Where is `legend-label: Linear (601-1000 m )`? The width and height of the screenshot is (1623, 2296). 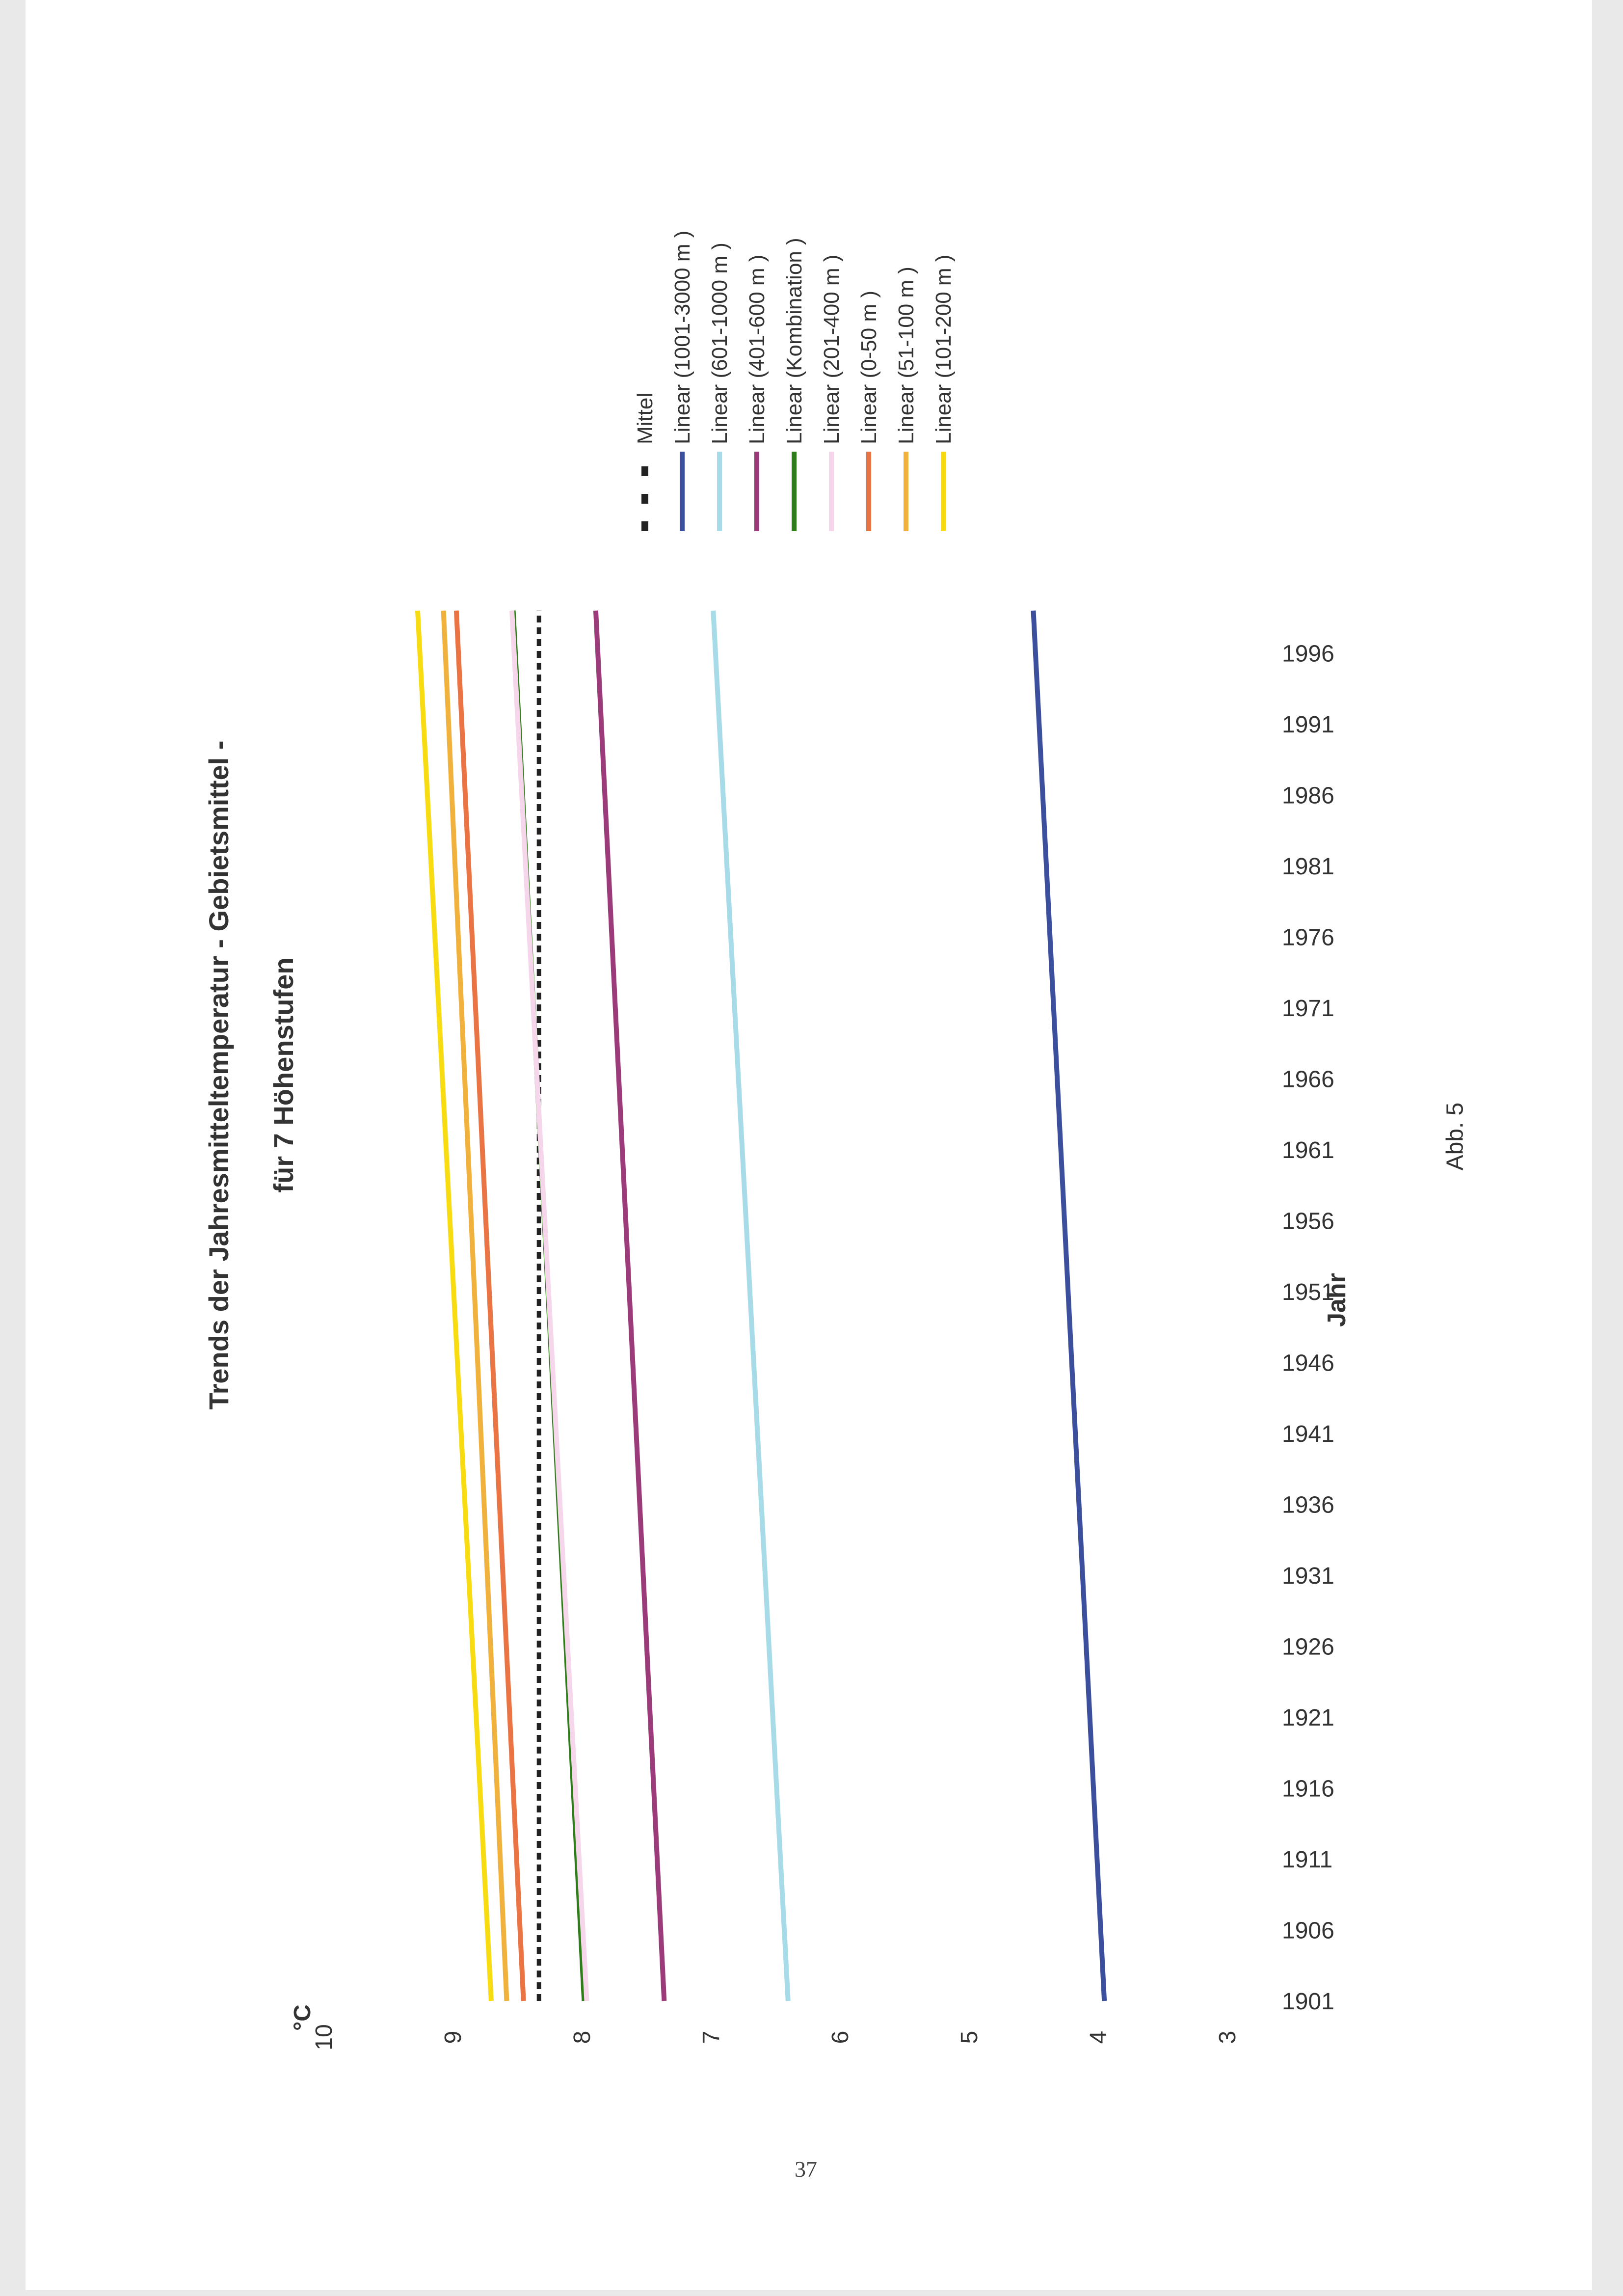 legend-label: Linear (601-1000 m ) is located at coordinates (720, 343).